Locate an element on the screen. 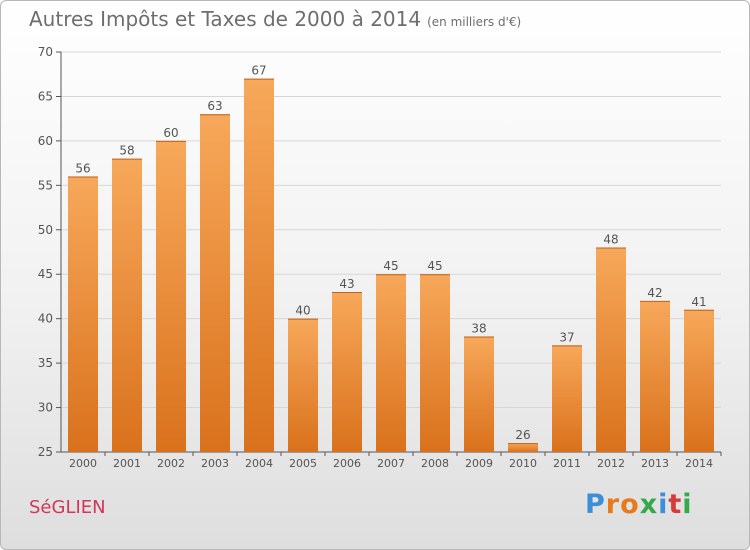 The image size is (750, 550). y-tick-label: 25 is located at coordinates (45, 452).